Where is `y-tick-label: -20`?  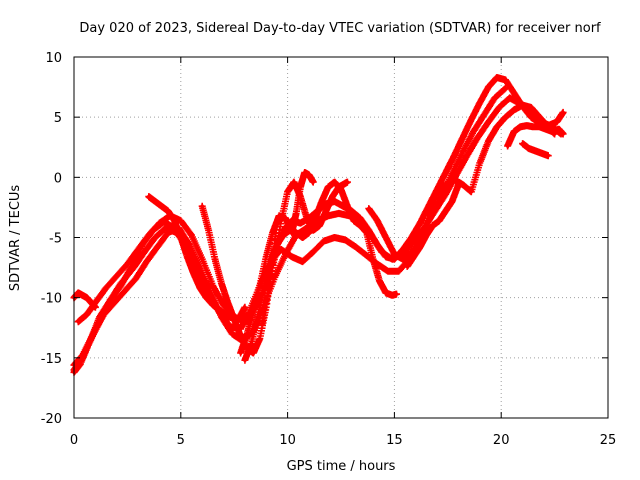 y-tick-label: -20 is located at coordinates (51, 419).